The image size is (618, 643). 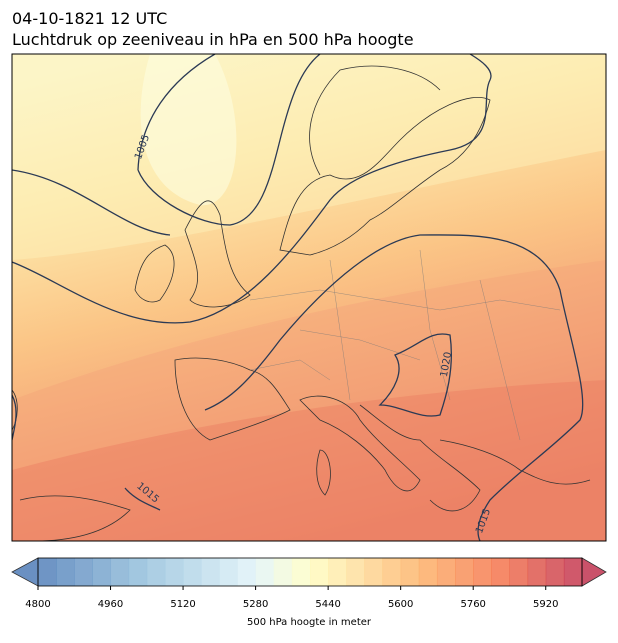 What do you see at coordinates (545, 604) in the screenshot?
I see `colorbar-tick-label: 5920` at bounding box center [545, 604].